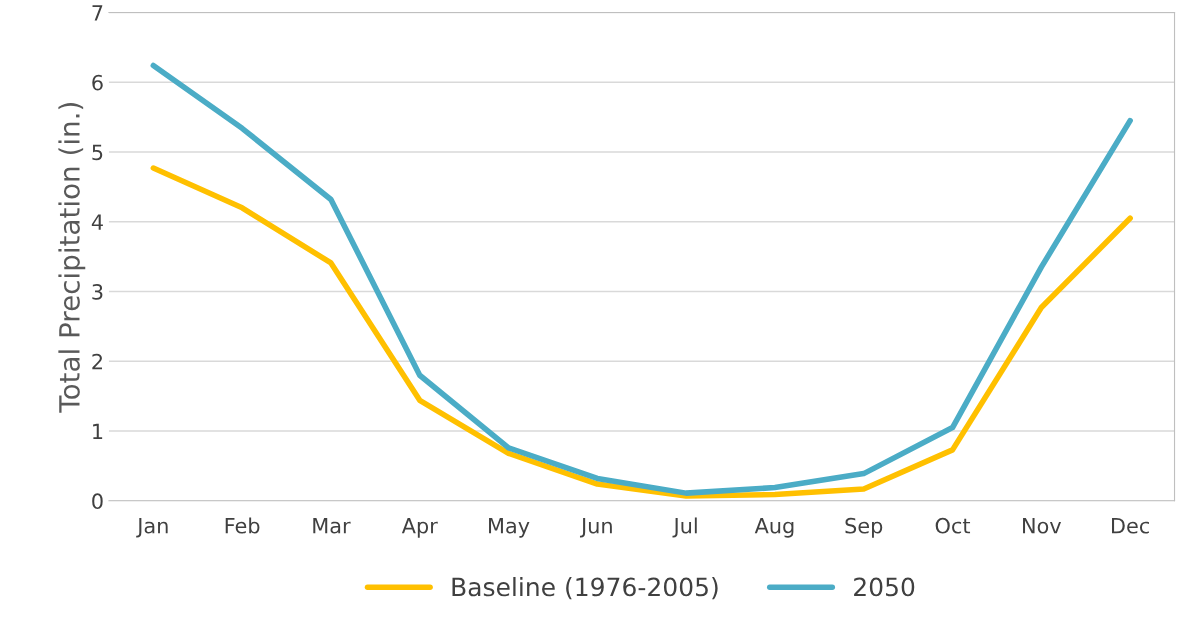 The width and height of the screenshot is (1184, 626). What do you see at coordinates (1042, 526) in the screenshot?
I see `x-tick-label: Nov` at bounding box center [1042, 526].